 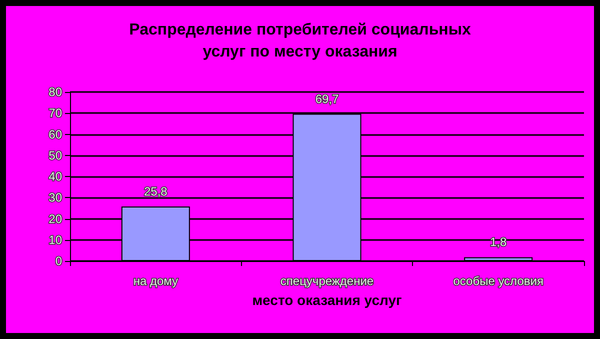 What do you see at coordinates (55, 239) in the screenshot?
I see `y-tick-label: 10` at bounding box center [55, 239].